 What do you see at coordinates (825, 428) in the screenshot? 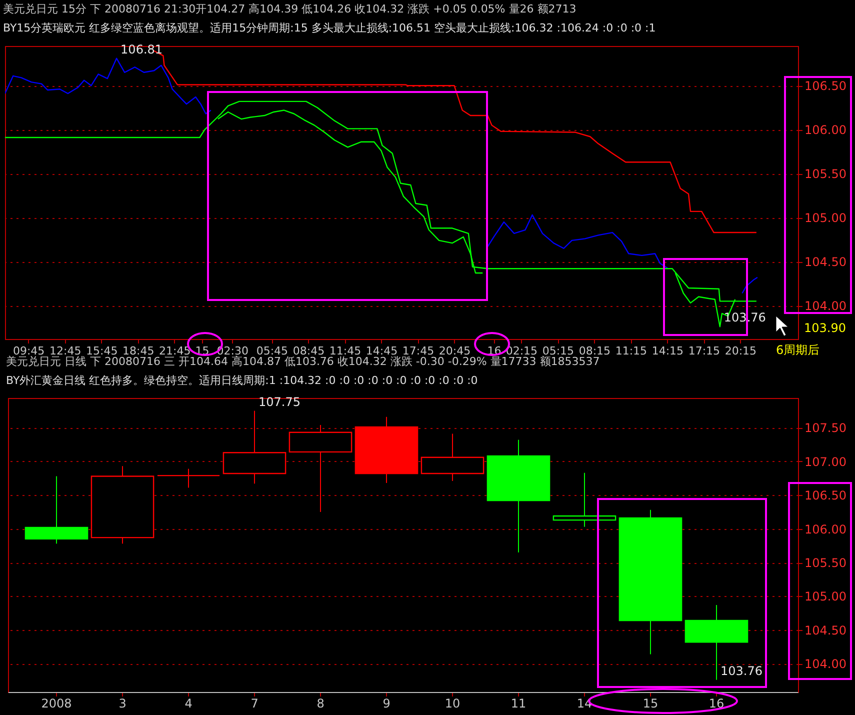
I see `y-tick-label: 107.50` at bounding box center [825, 428].